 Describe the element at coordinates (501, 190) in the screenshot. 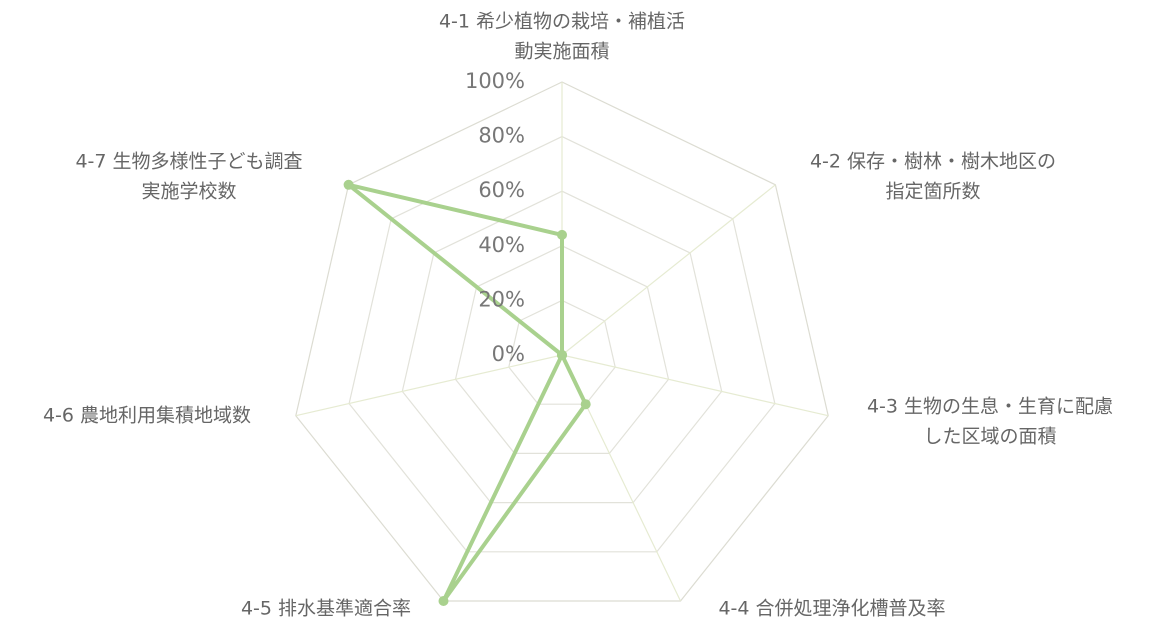

I see `tick-label-3: 60%` at that location.